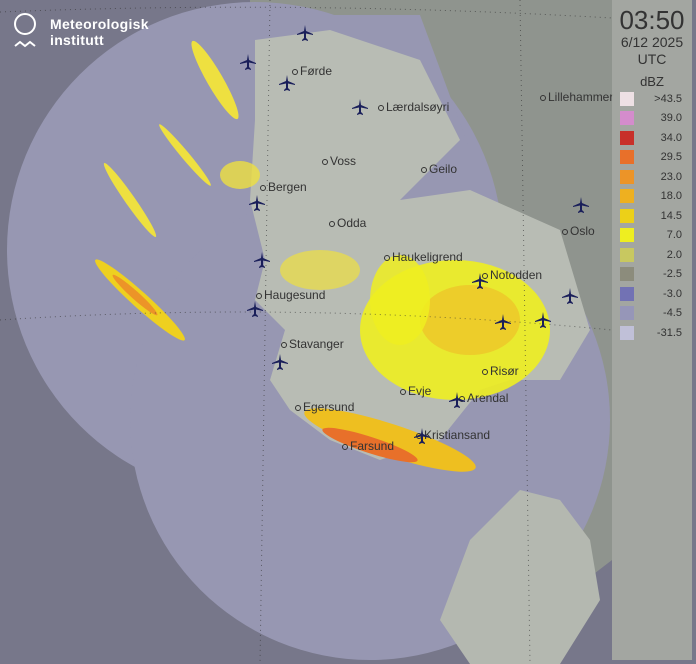  Describe the element at coordinates (652, 158) in the screenshot. I see `legend-item: 29.5` at that location.